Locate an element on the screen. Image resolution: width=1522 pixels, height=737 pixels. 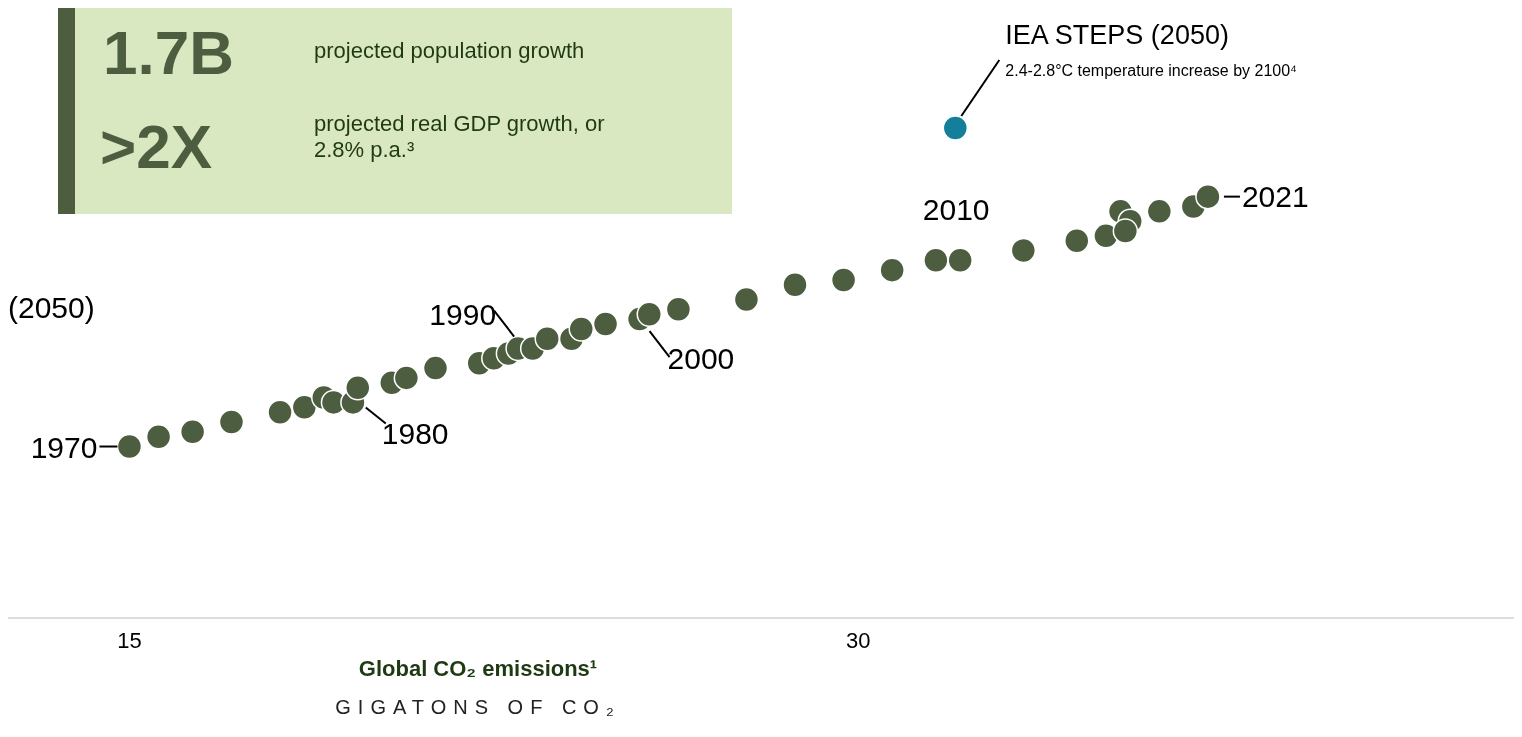
x-axis-title: Global CO₂ emissions¹ is located at coordinates (478, 669).